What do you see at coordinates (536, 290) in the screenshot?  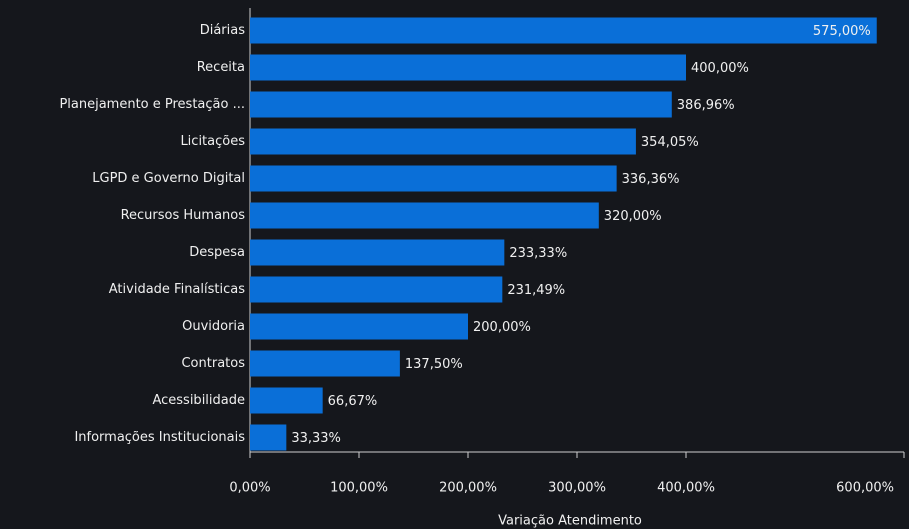 I see `value-label: 231,49%` at bounding box center [536, 290].